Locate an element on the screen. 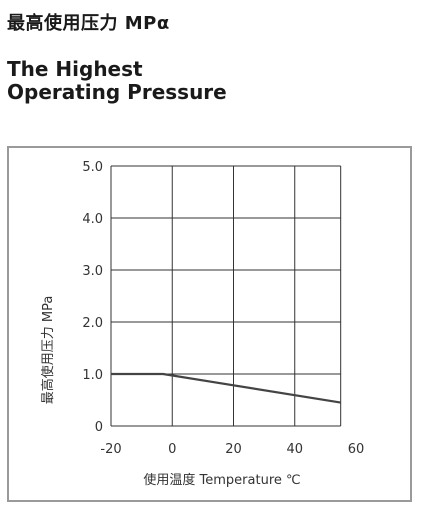 The height and width of the screenshot is (527, 437). y-tick-label: 1.0 is located at coordinates (92, 375).